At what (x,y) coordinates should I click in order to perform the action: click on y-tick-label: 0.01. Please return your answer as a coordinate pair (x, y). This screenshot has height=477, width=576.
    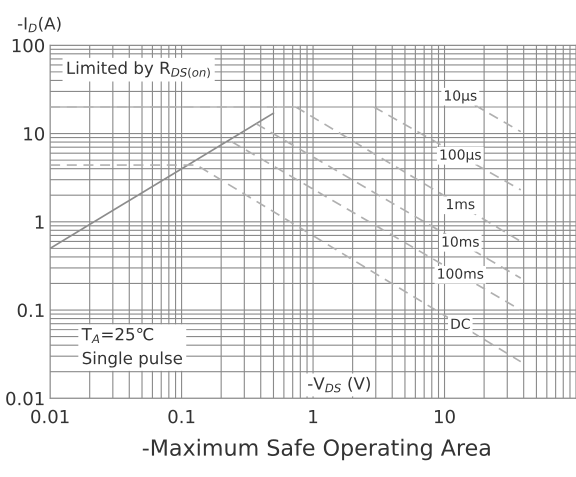
    Looking at the image, I should click on (25, 399).